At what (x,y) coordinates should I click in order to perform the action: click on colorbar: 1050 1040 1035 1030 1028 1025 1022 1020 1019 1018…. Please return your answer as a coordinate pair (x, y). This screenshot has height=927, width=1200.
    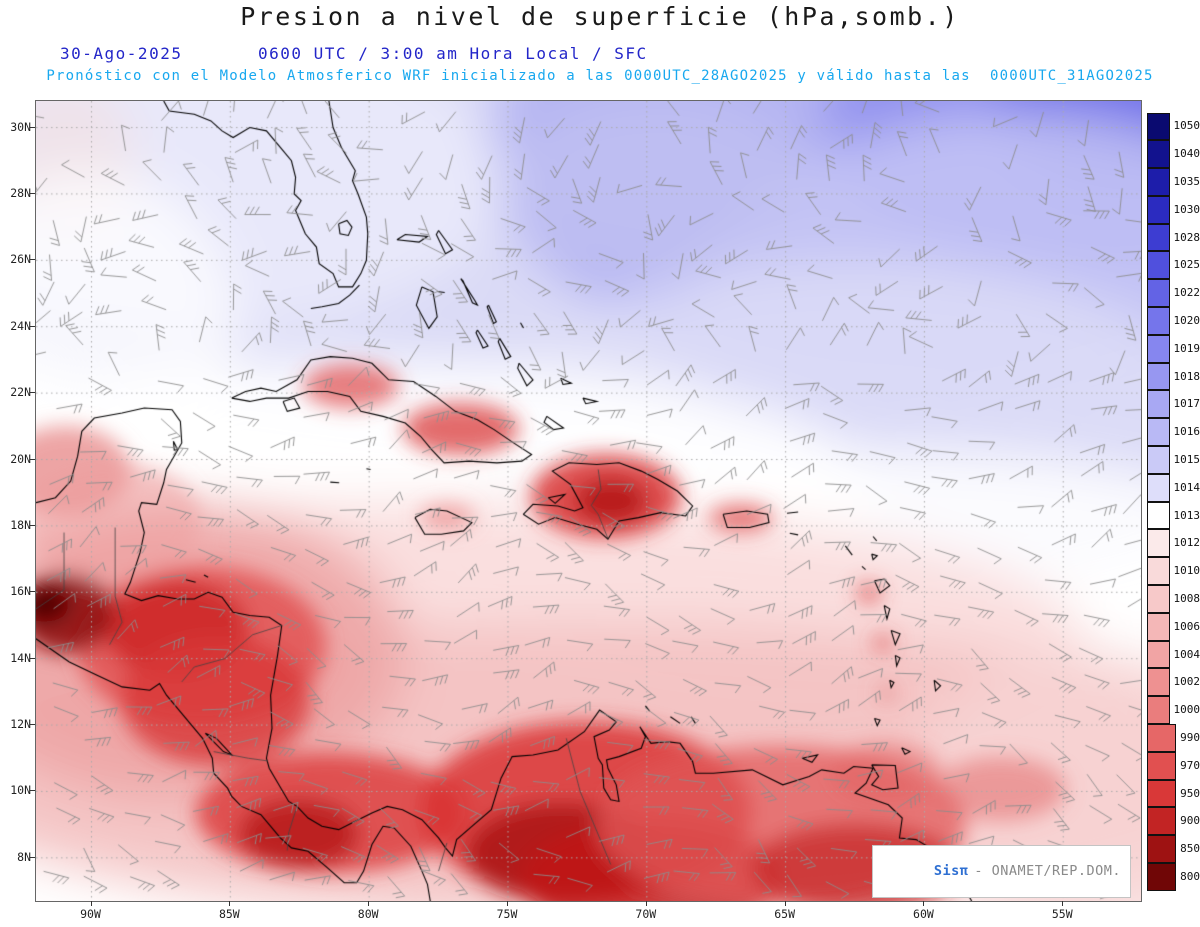
    Looking at the image, I should click on (1173, 501).